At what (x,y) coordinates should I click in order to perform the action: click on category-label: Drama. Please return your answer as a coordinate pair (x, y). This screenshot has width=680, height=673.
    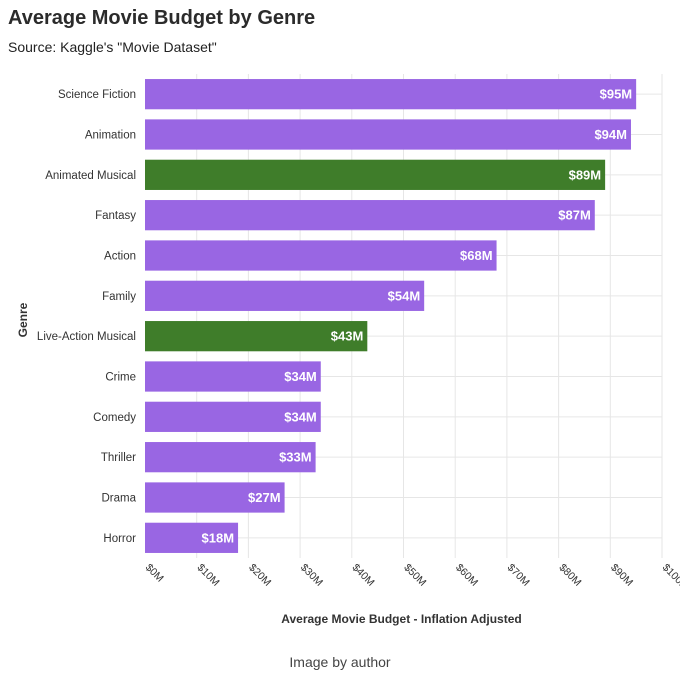
    Looking at the image, I should click on (118, 499).